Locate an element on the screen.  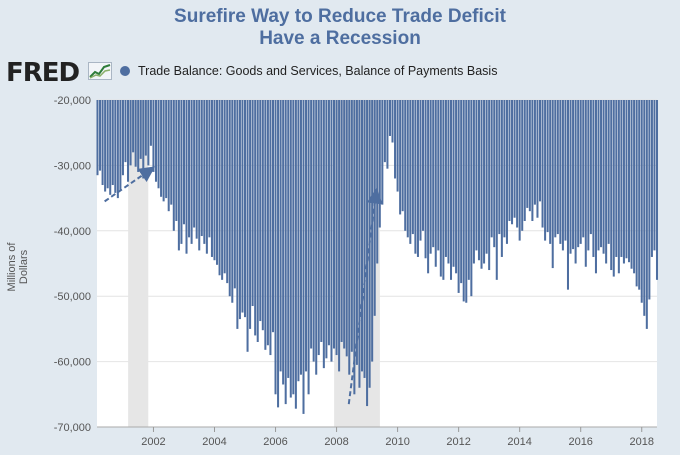
y-tick-label: -20,000 is located at coordinates (72, 101).